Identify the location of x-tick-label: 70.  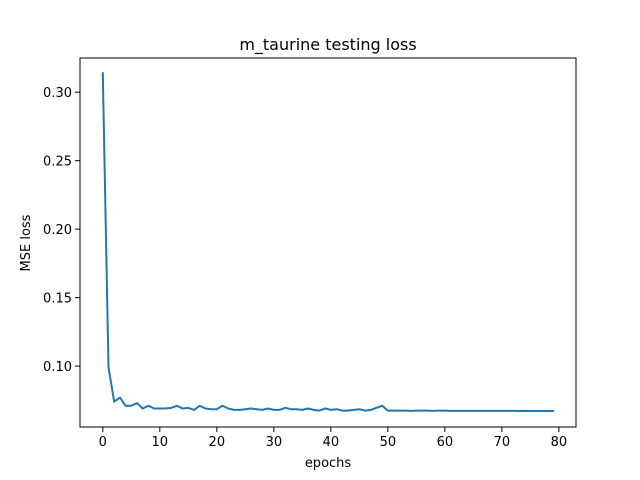
(502, 442).